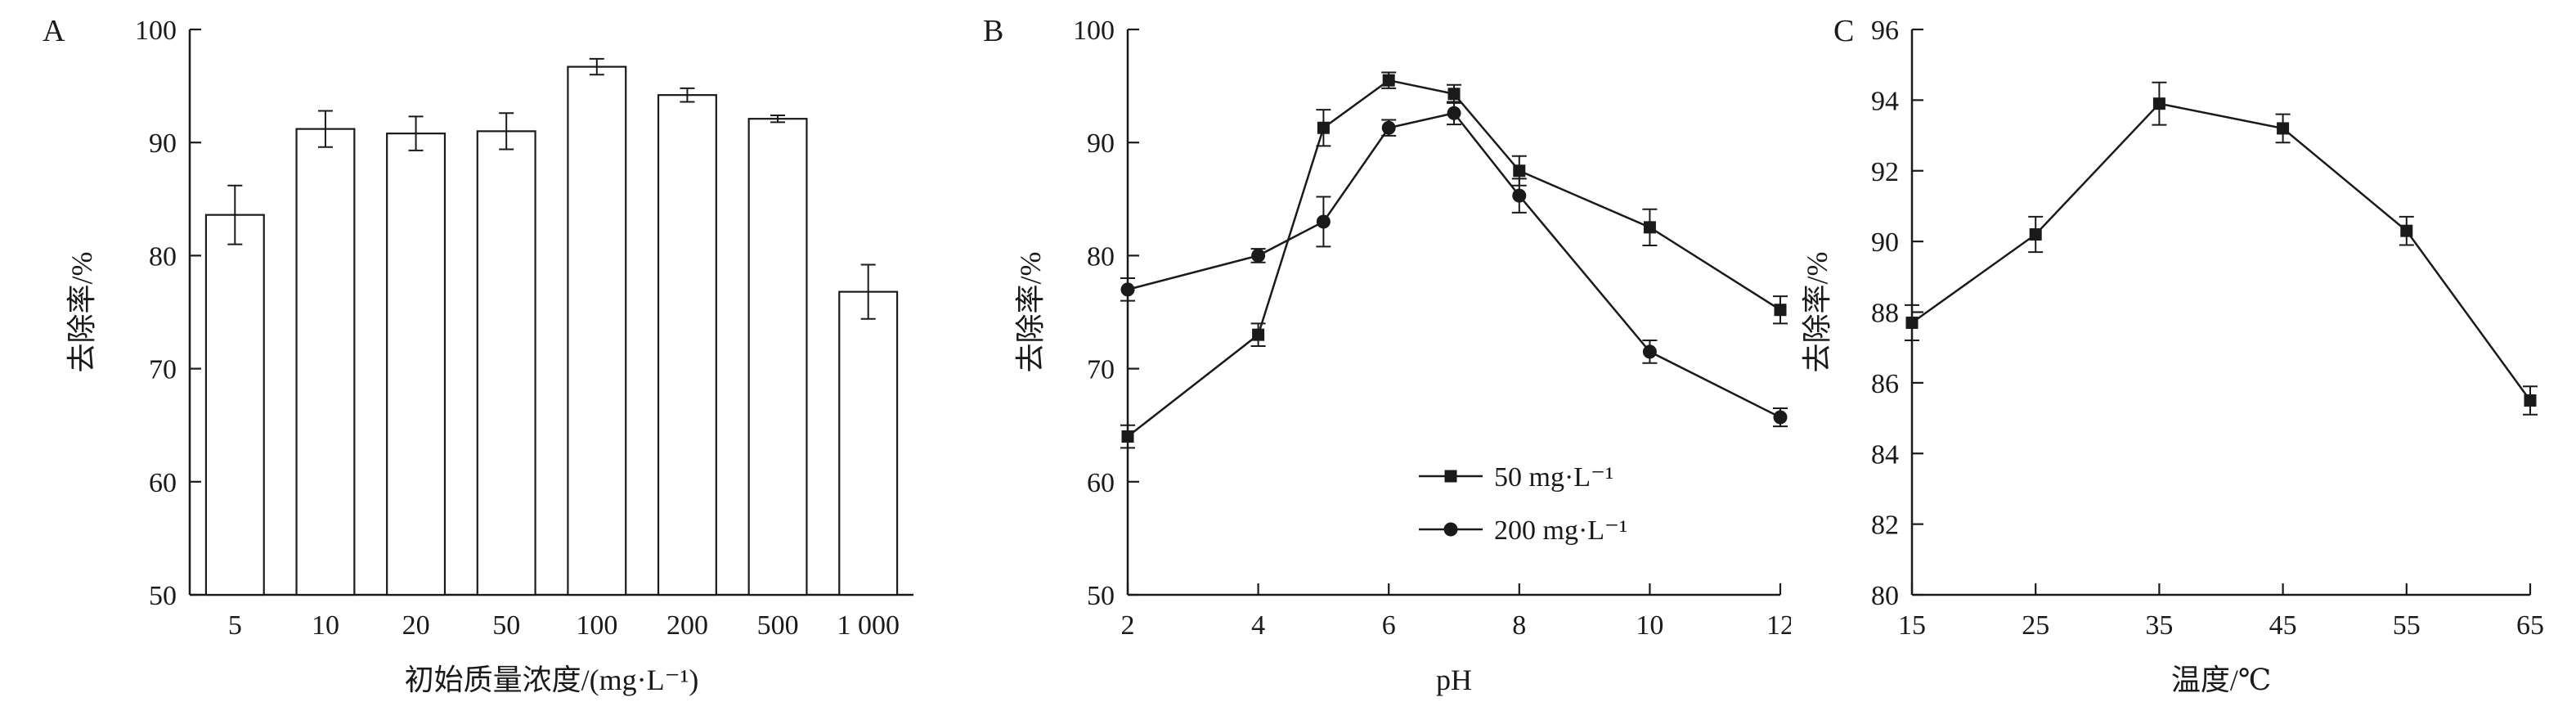 The image size is (2576, 711). Describe the element at coordinates (2159, 626) in the screenshot. I see `x-tick-label: 35` at that location.